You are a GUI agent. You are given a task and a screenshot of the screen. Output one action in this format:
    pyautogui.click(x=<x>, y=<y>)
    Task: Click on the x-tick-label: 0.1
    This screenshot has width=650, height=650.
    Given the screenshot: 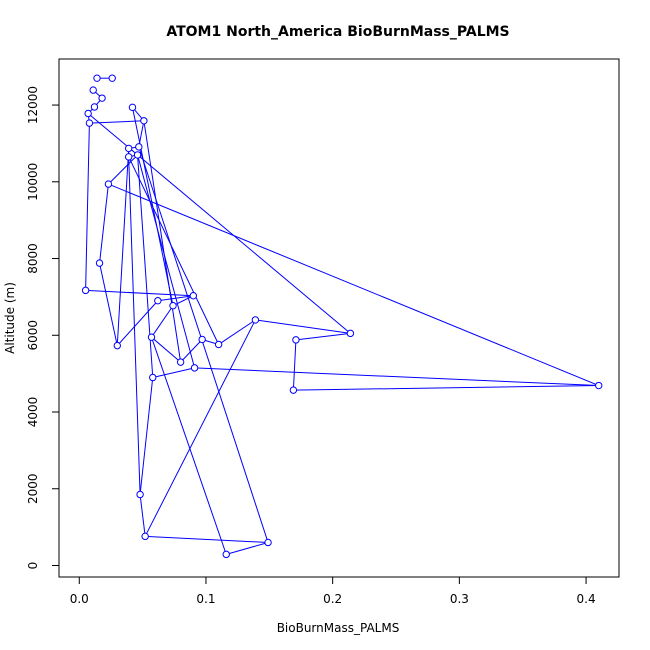 What is the action you would take?
    pyautogui.click(x=205, y=599)
    